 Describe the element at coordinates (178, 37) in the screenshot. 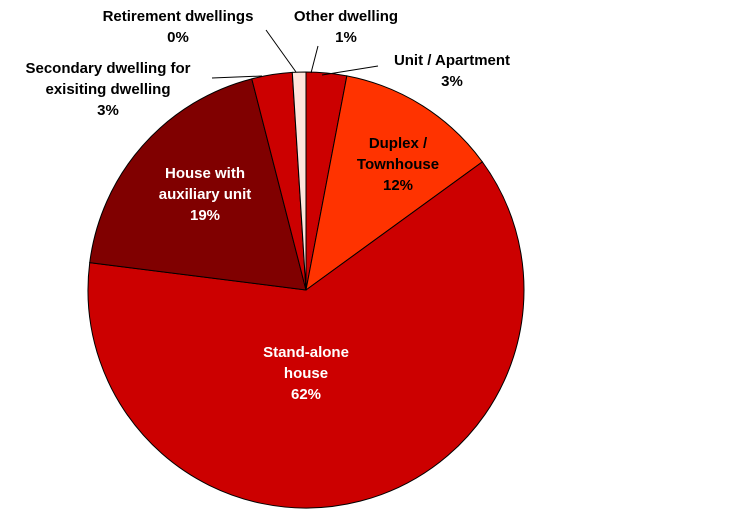

I see `value-label: 0%` at that location.